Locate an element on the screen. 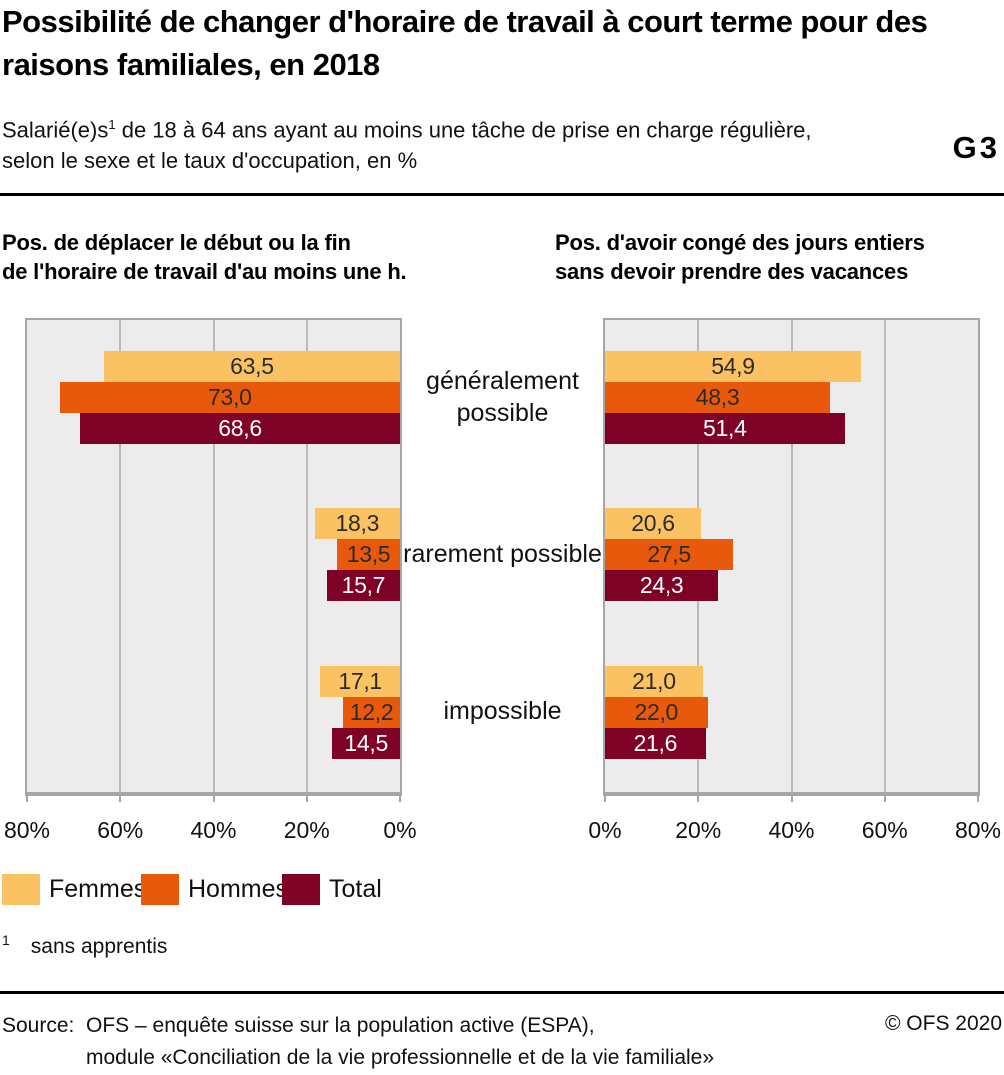 This screenshot has width=1004, height=1075. bar-femmes: 20,6 is located at coordinates (653, 524).